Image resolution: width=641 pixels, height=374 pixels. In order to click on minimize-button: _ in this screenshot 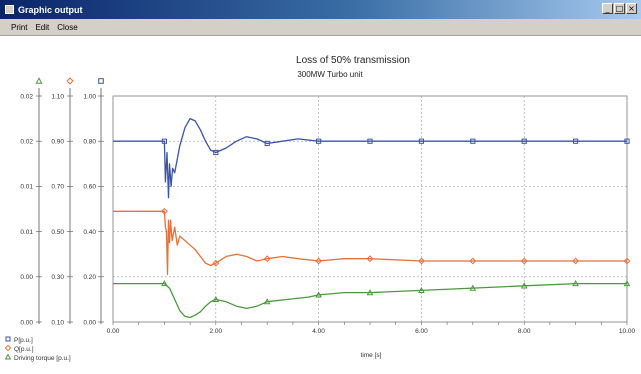, I will do `click(607, 8)`.